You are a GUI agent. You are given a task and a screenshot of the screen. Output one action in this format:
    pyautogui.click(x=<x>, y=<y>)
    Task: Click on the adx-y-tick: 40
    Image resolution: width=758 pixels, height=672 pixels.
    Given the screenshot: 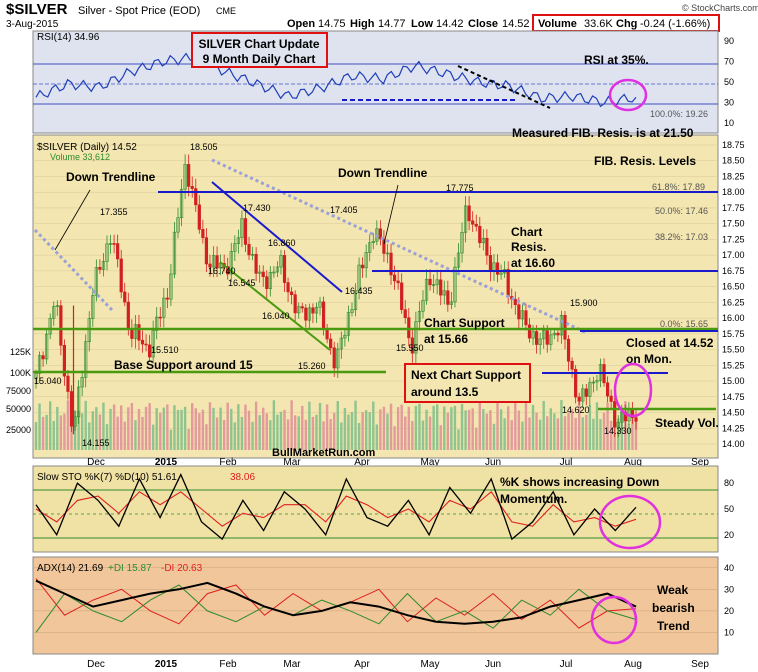 What is the action you would take?
    pyautogui.click(x=729, y=568)
    